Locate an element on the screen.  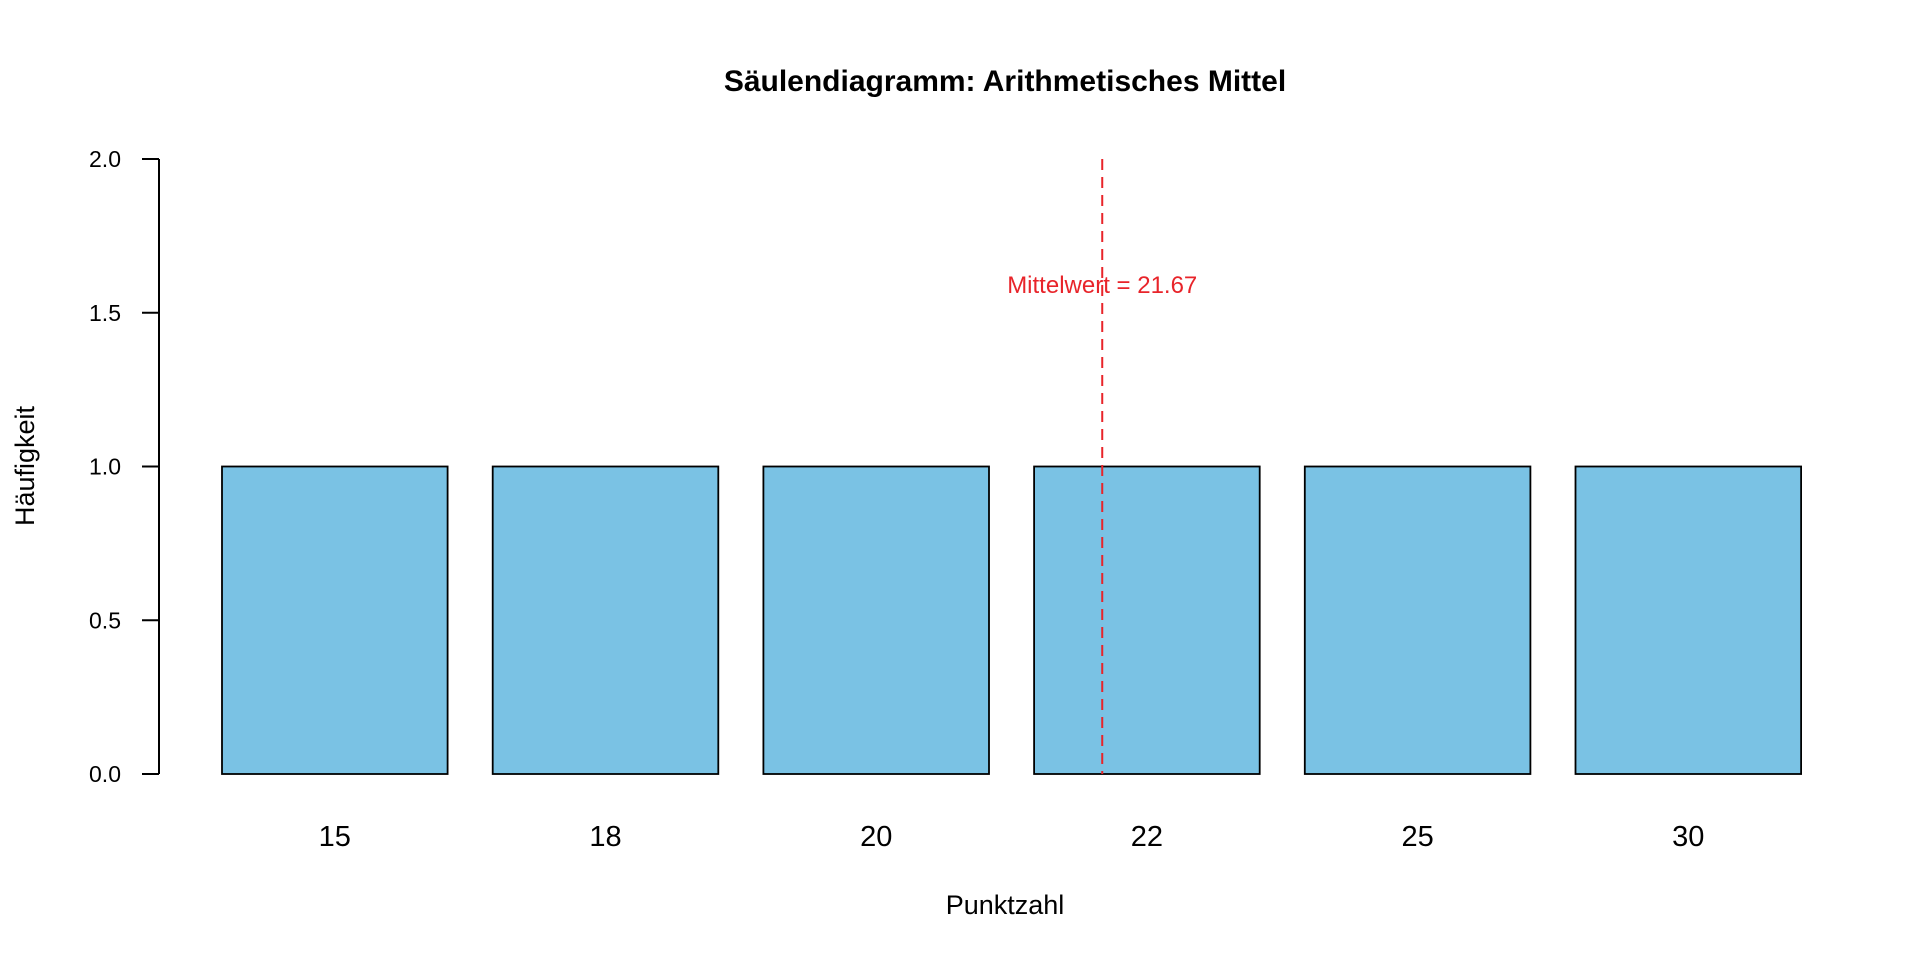
x-tick-label: 18 is located at coordinates (605, 837).